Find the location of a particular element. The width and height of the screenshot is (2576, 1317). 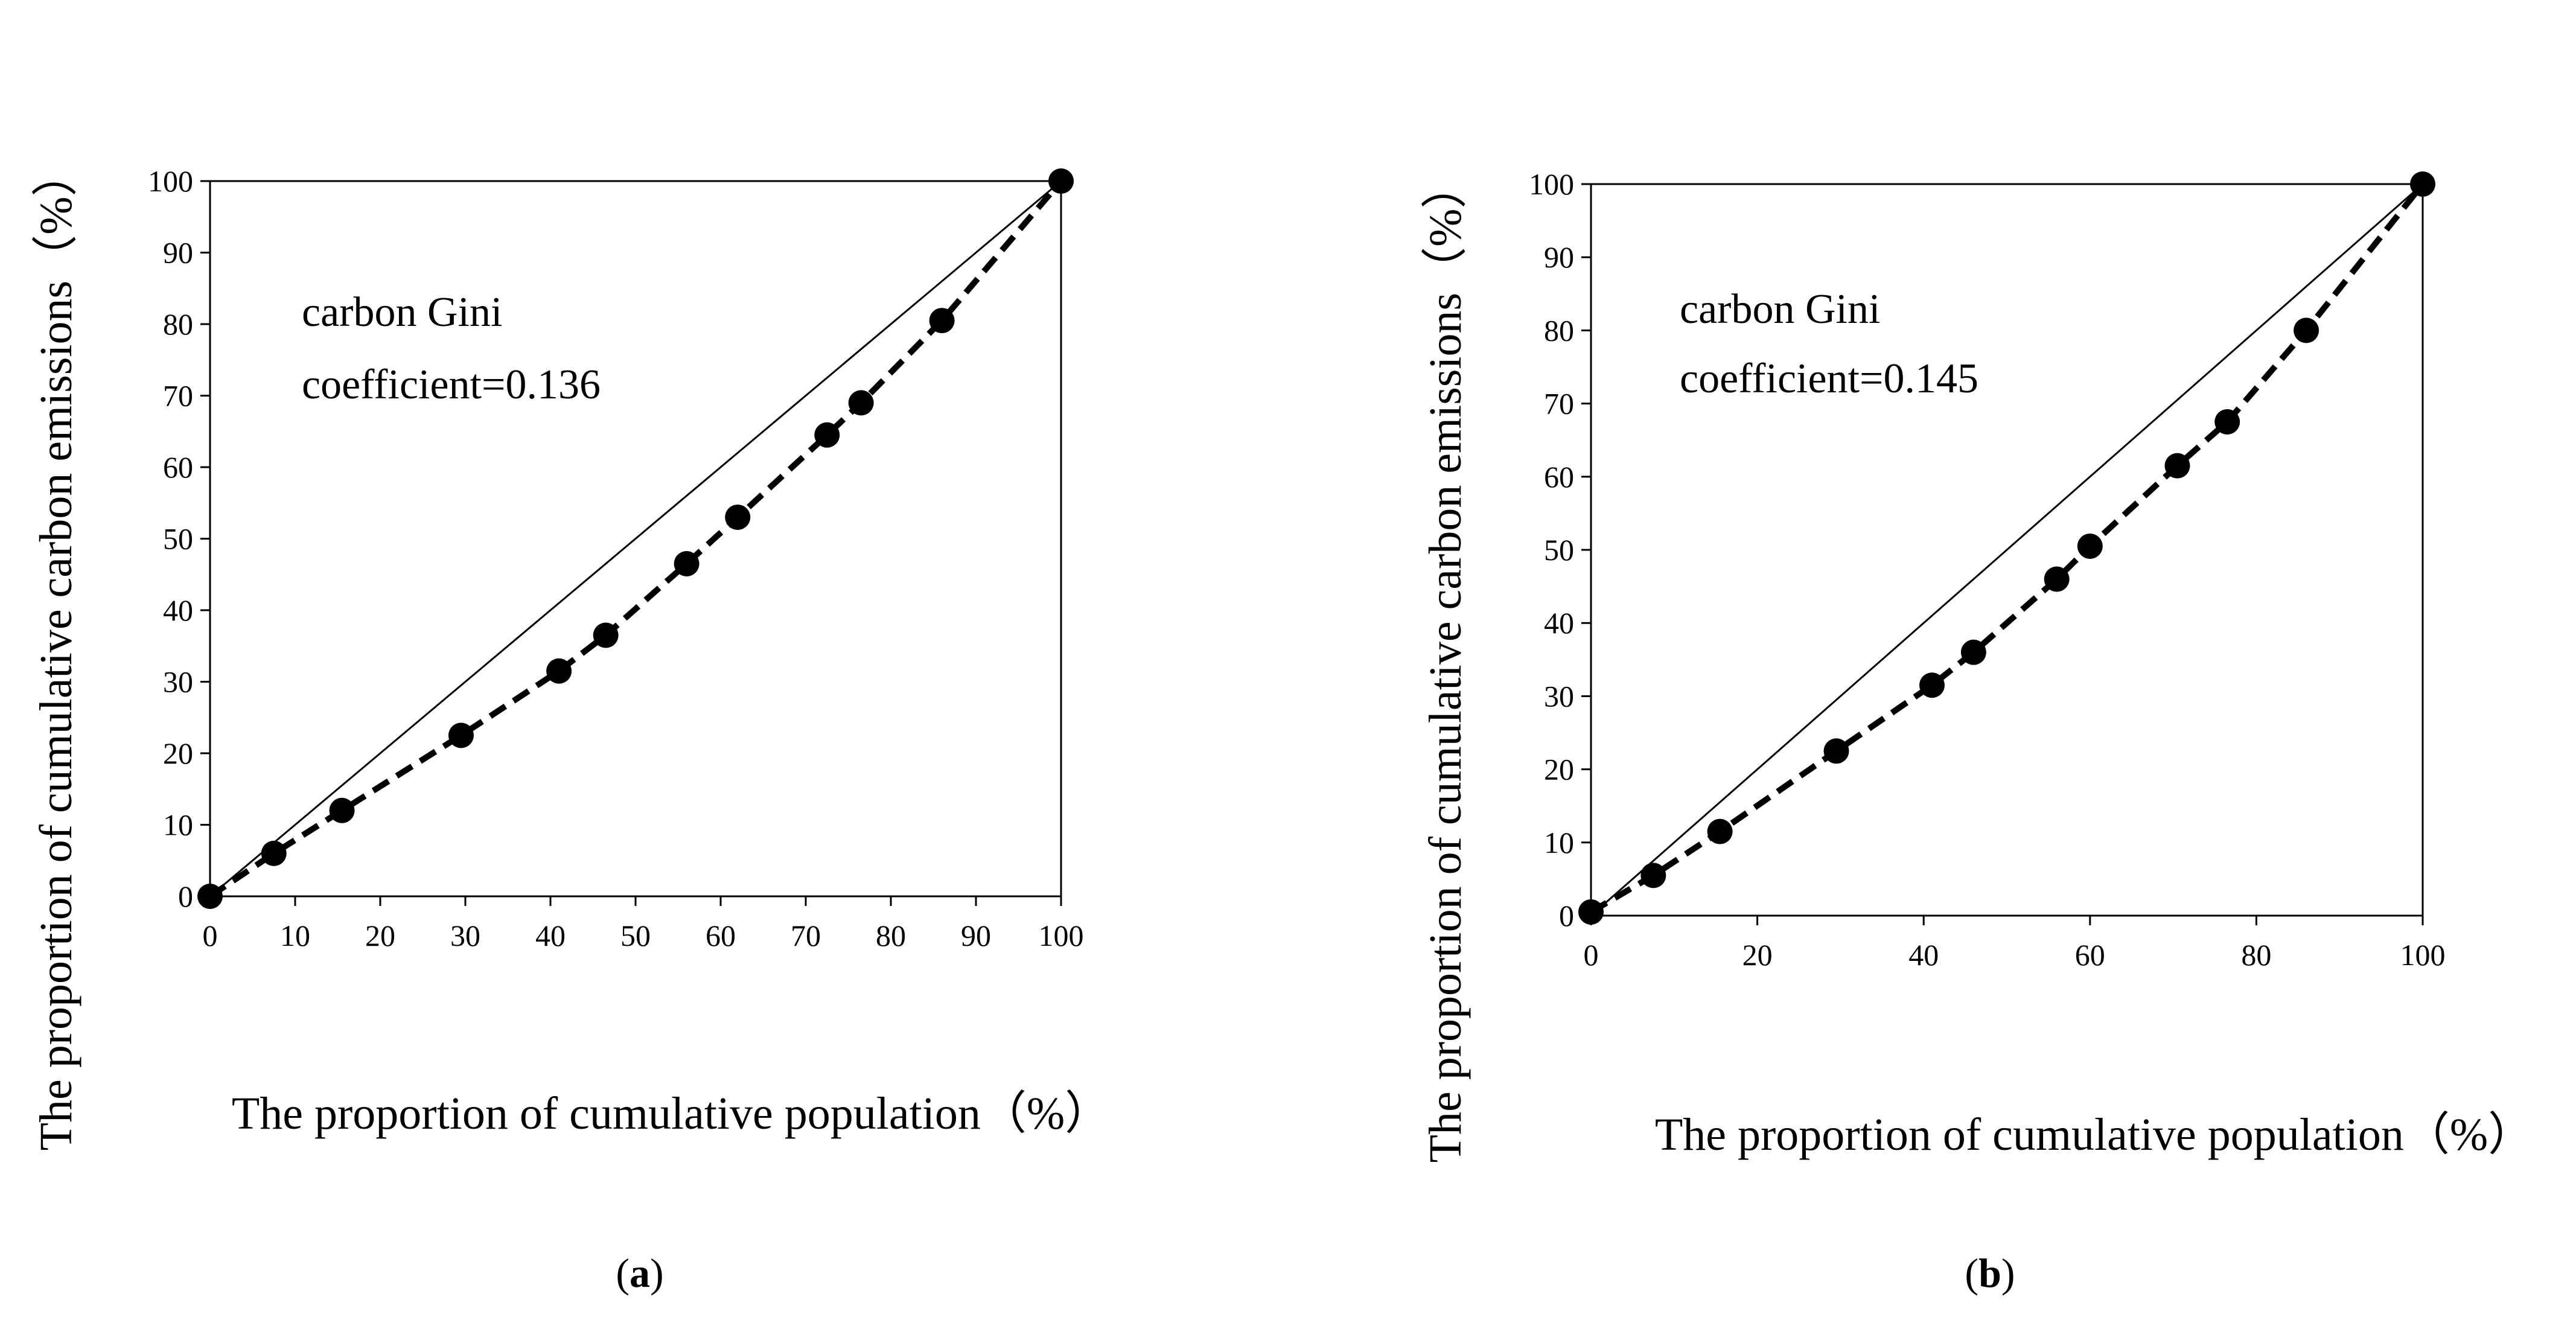

gini-annotation-line-2: coefficient=0.136 is located at coordinates (451, 385).